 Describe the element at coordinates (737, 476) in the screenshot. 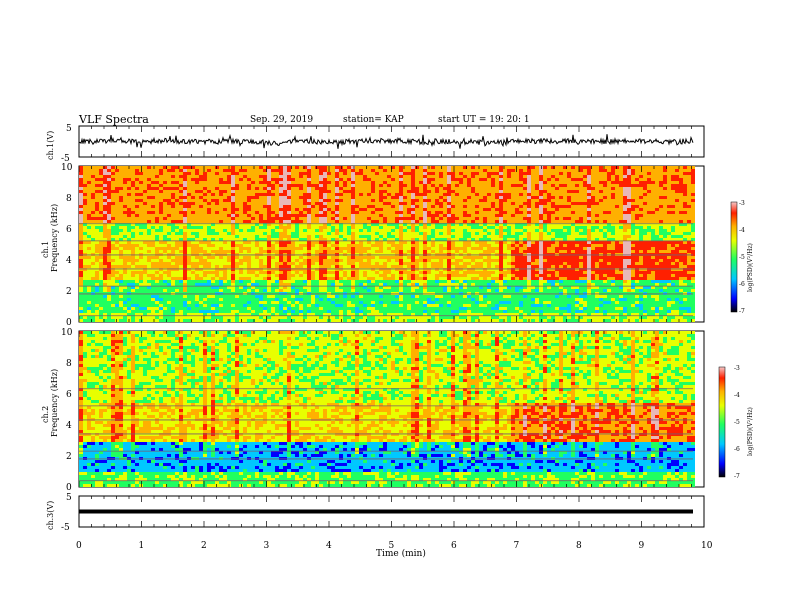

I see `ch2-cbar-tick-m7: -7` at that location.